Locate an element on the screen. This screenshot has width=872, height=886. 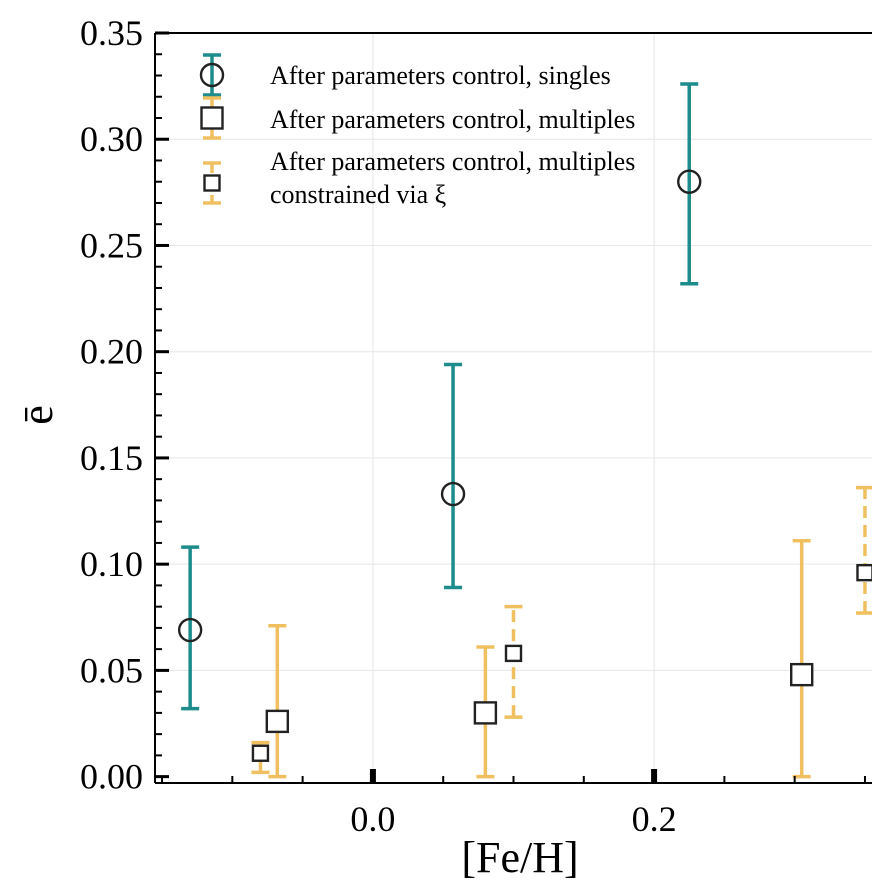
y-axis-label-text: ē is located at coordinates (37, 415).